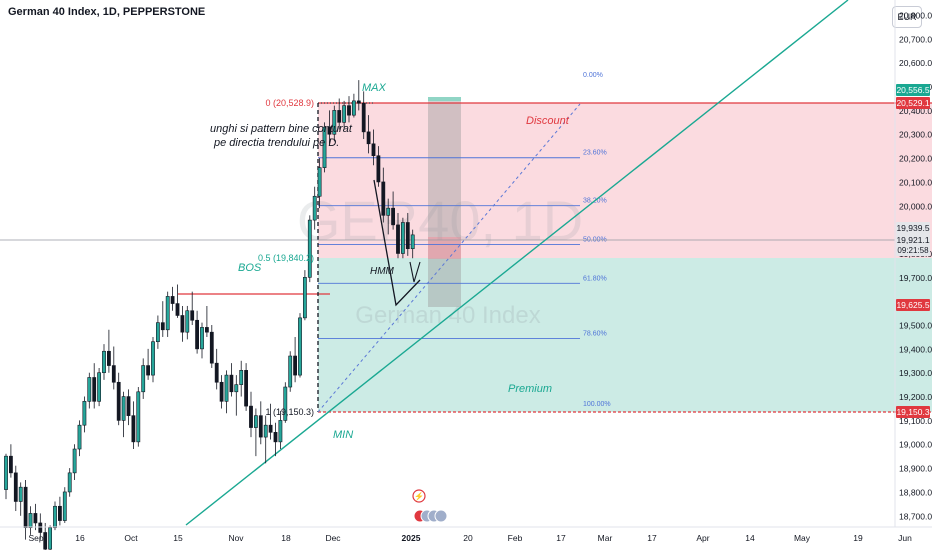 This screenshot has height=550, width=932. I want to click on time-tick-6: Dec, so click(333, 538).